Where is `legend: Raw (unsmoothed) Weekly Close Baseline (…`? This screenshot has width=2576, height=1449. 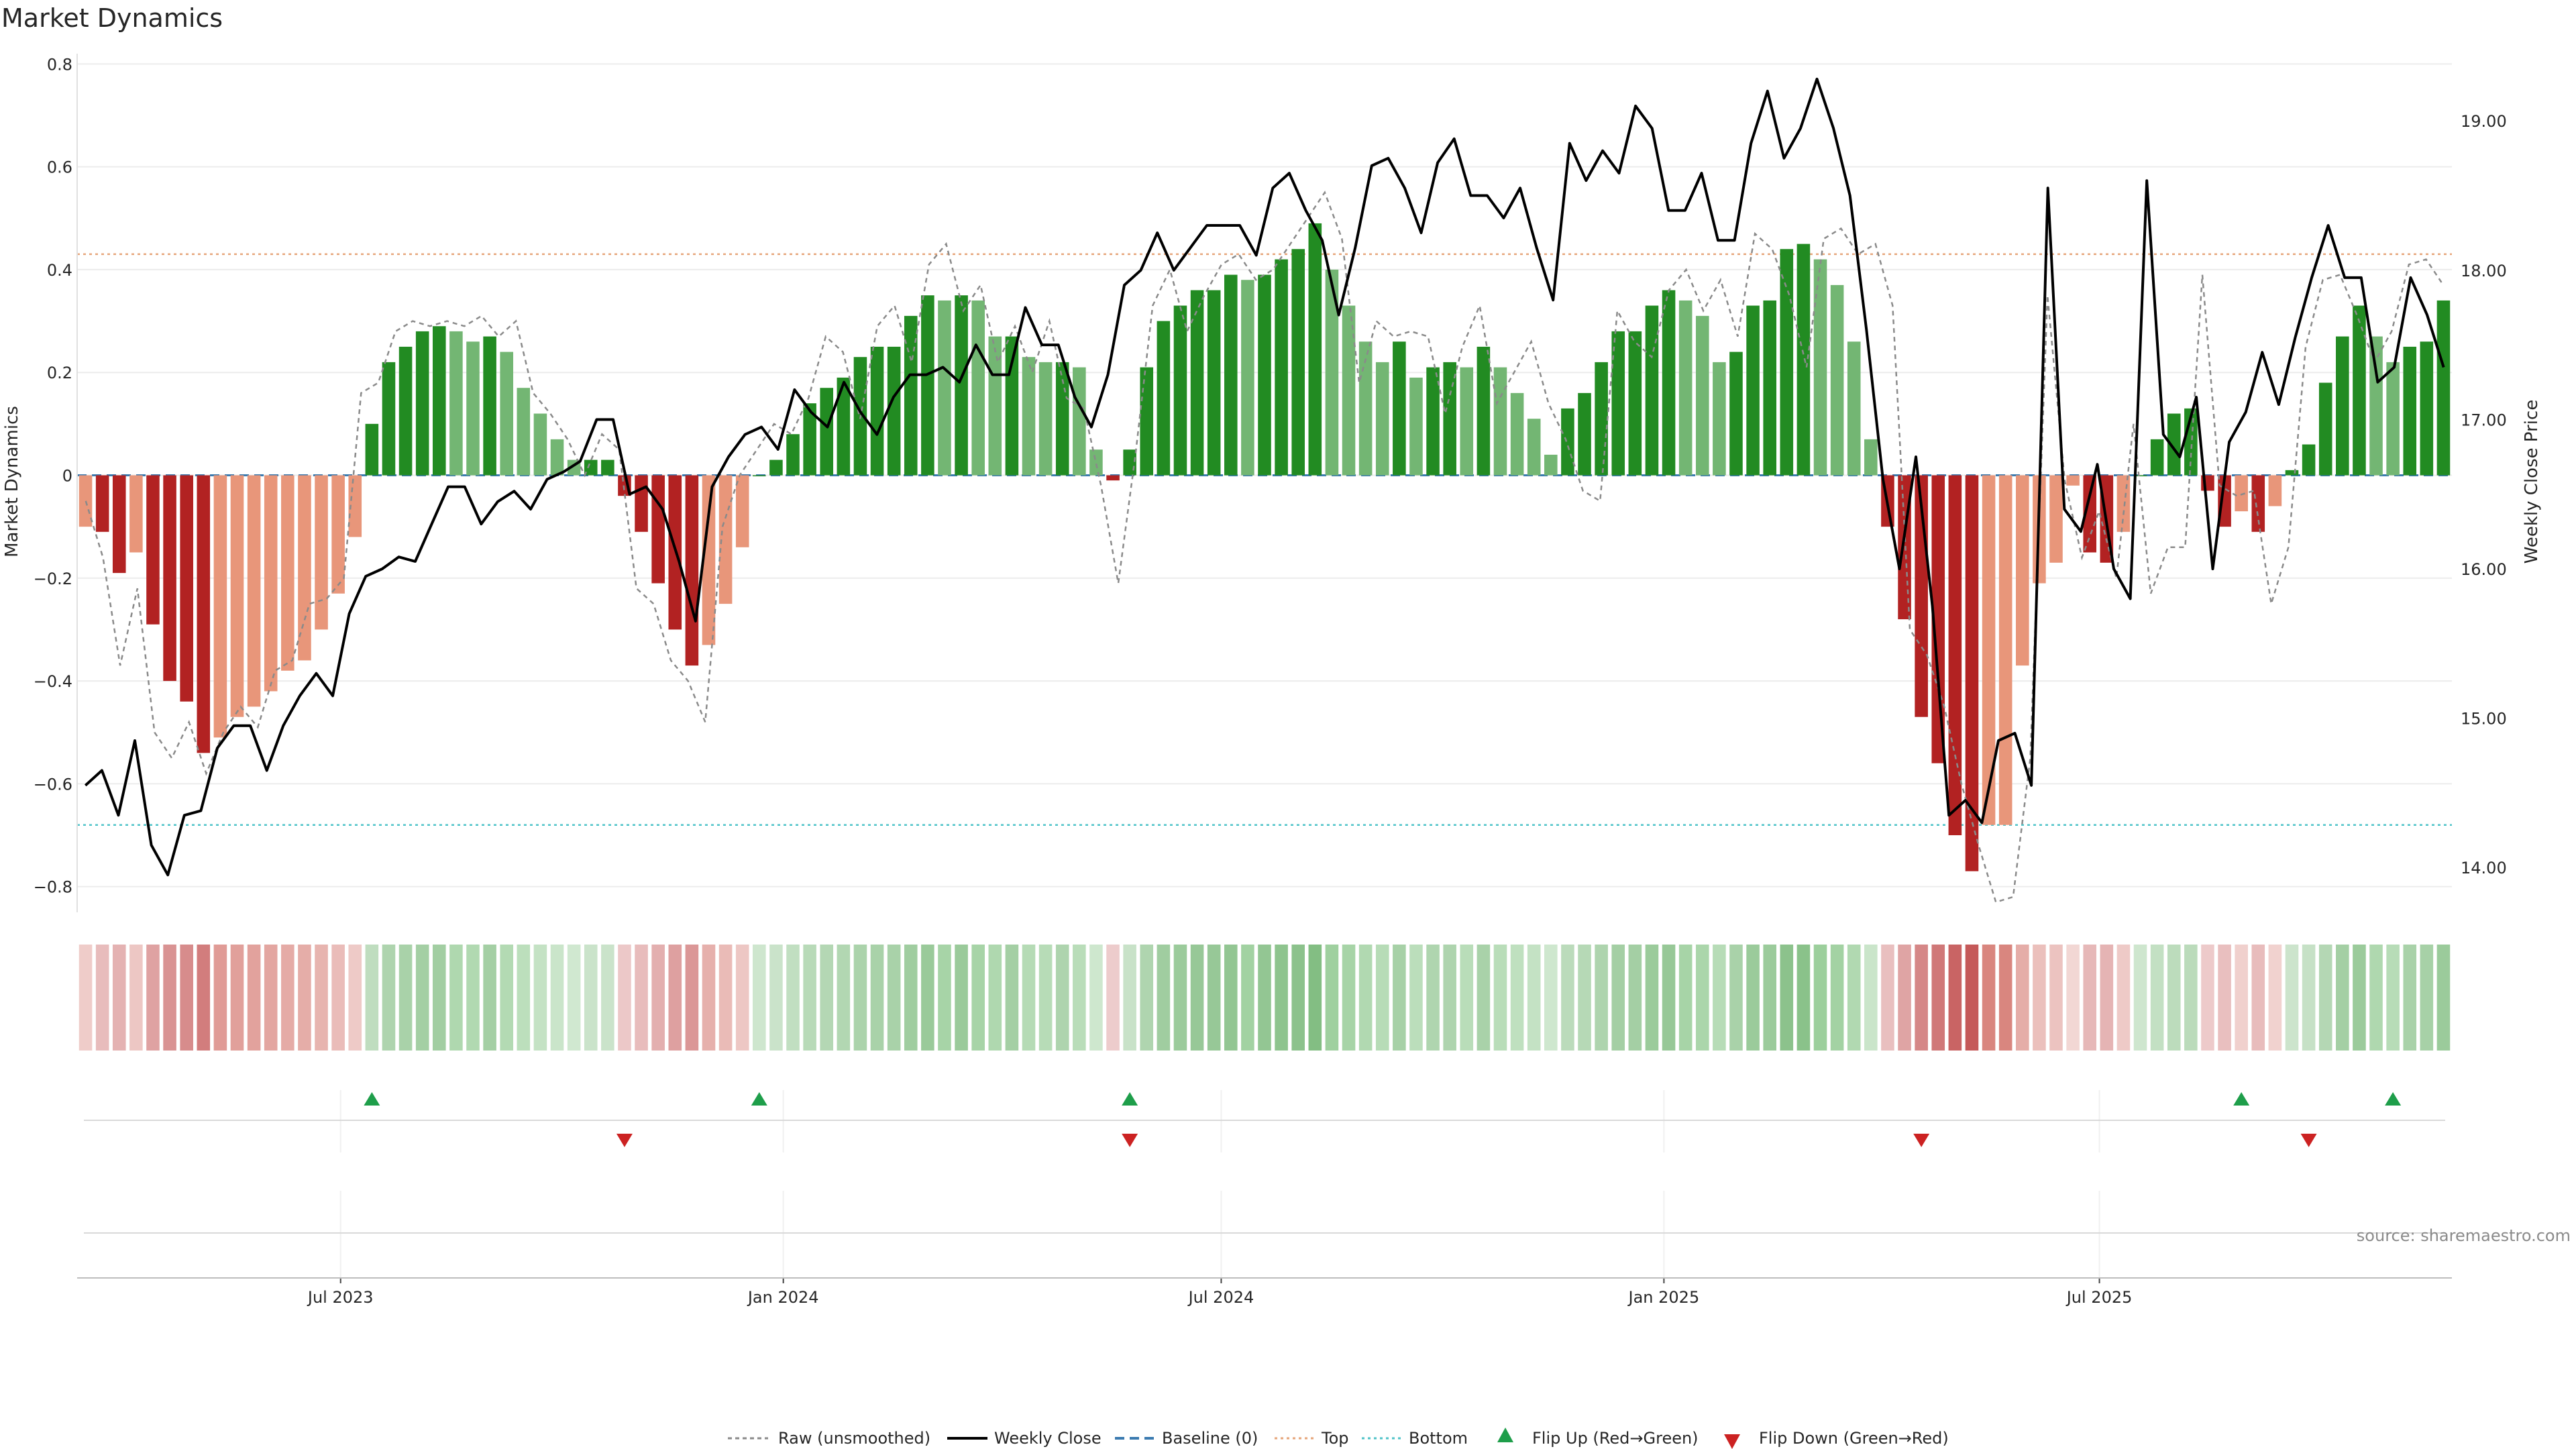
legend: Raw (unsmoothed) Weekly Close Baseline (… is located at coordinates (1338, 1438).